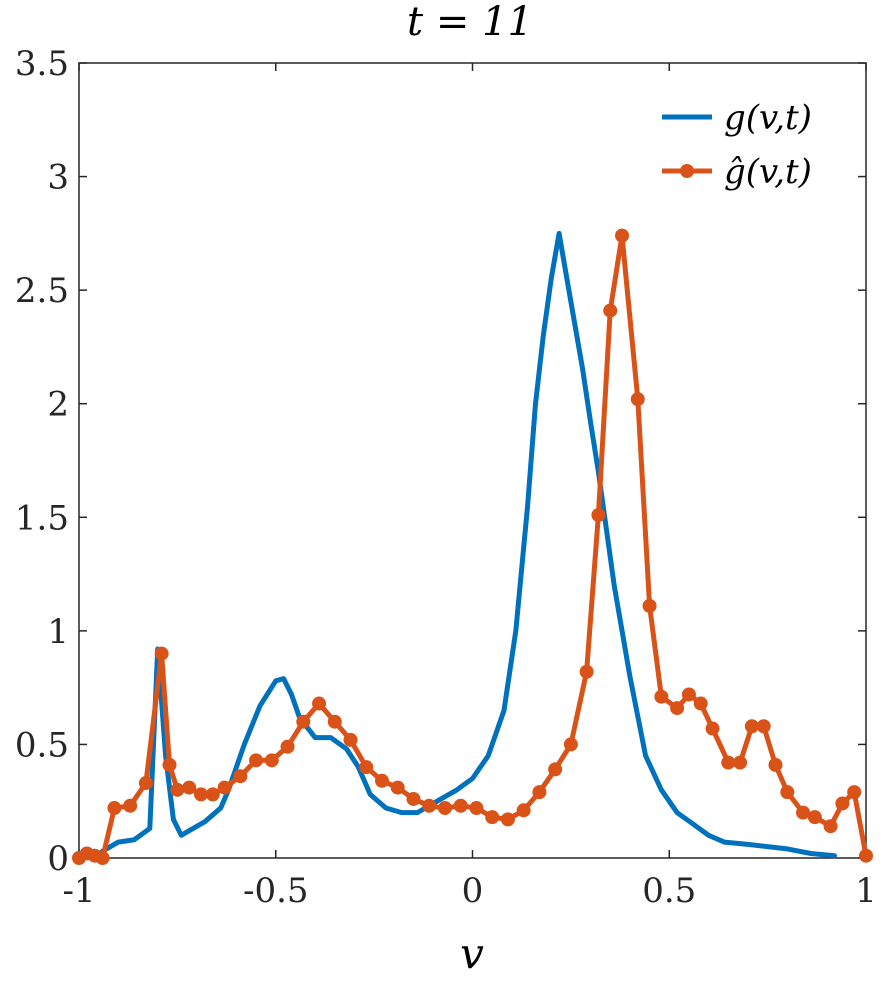  I want to click on y-tick-label: 0, so click(58, 859).